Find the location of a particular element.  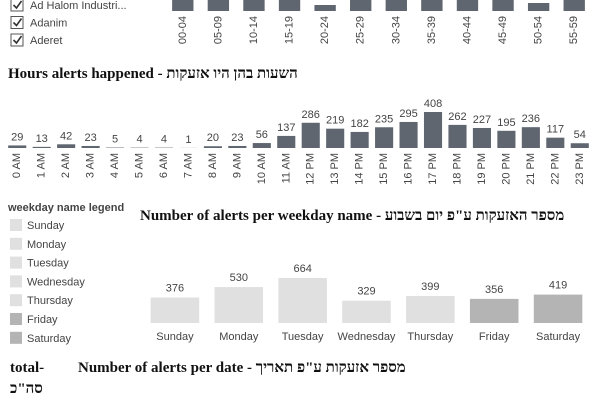

x-tick-label: 25-29 is located at coordinates (361, 30).